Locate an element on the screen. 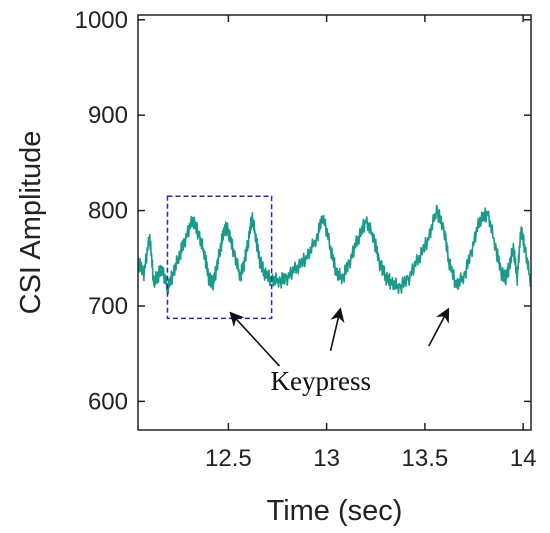 The height and width of the screenshot is (533, 550). x-tick-label: 12.5 is located at coordinates (228, 458).